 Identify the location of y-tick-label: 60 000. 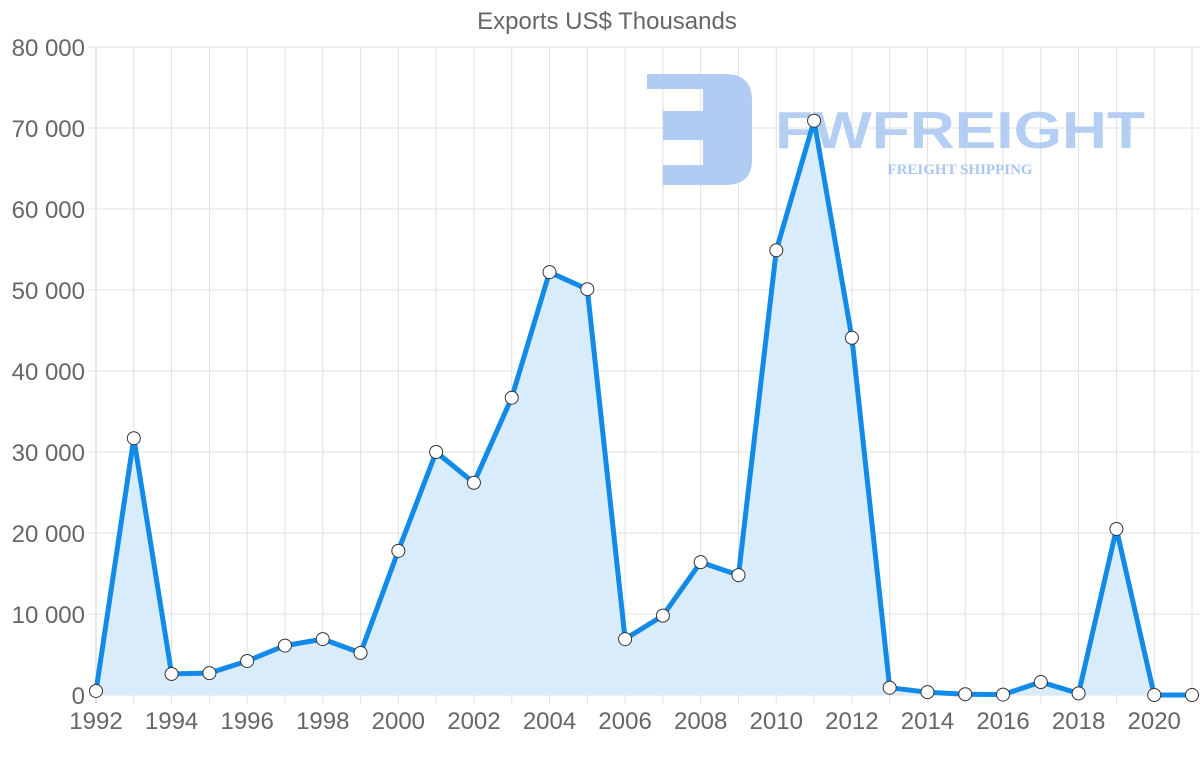
(48, 210).